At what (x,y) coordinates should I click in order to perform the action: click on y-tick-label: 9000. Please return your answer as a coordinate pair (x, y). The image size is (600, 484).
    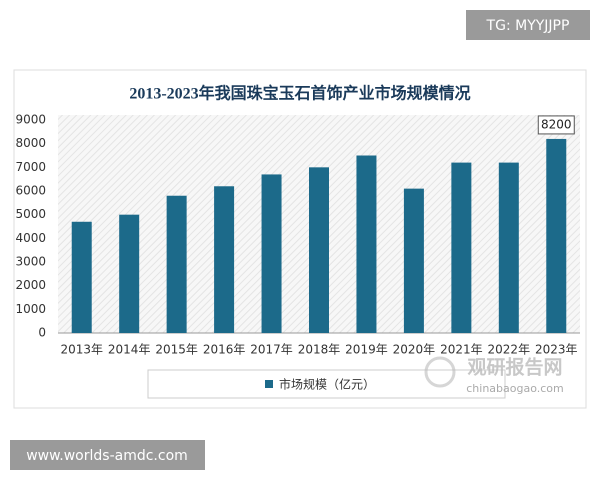
    Looking at the image, I should click on (30, 120).